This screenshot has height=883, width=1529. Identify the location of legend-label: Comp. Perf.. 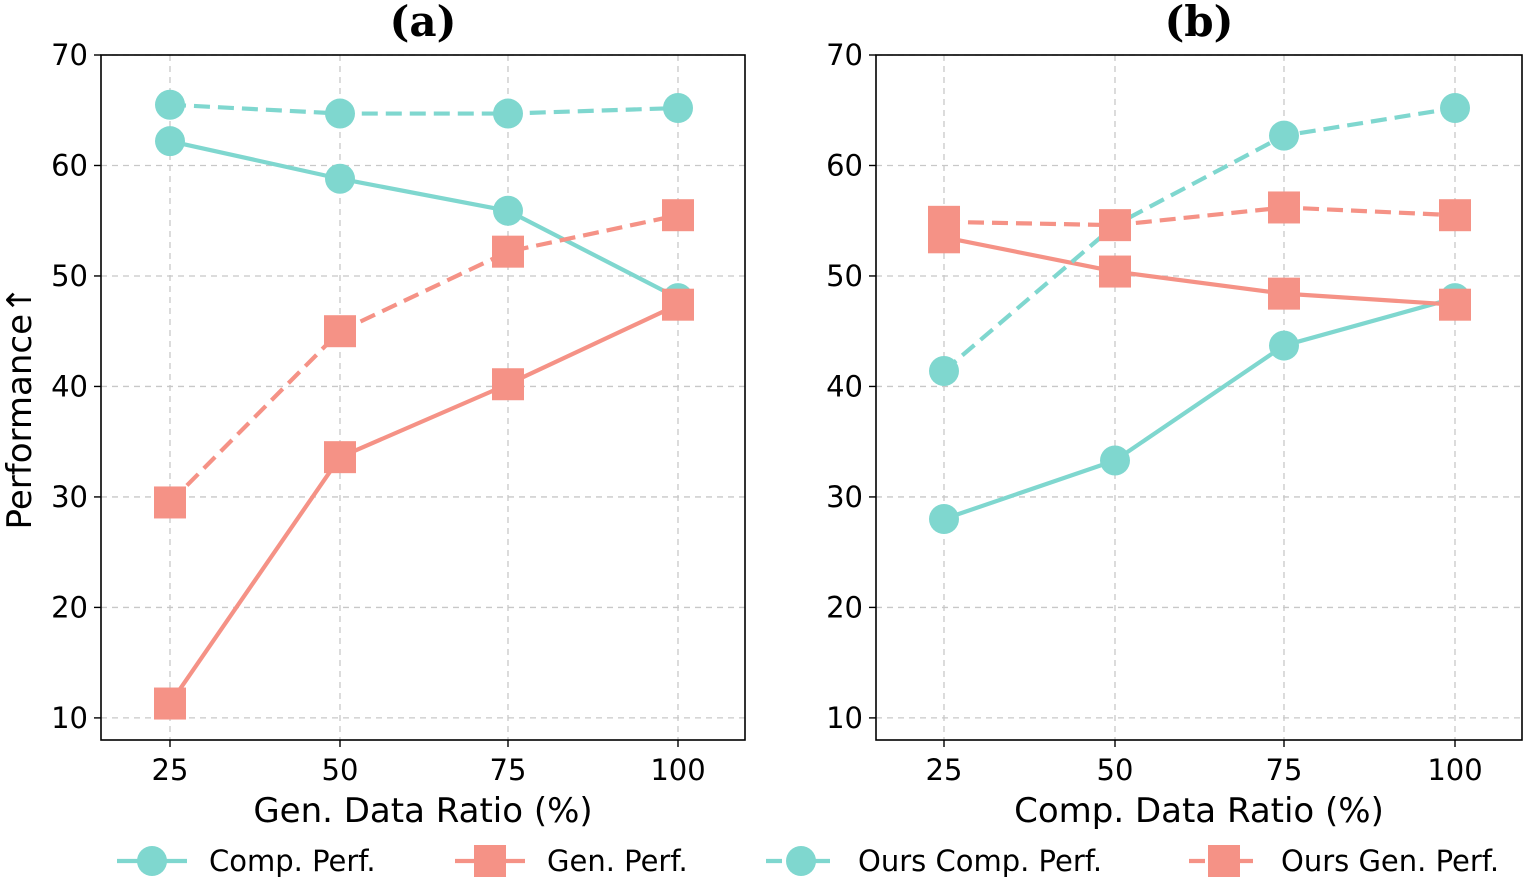
(292, 861).